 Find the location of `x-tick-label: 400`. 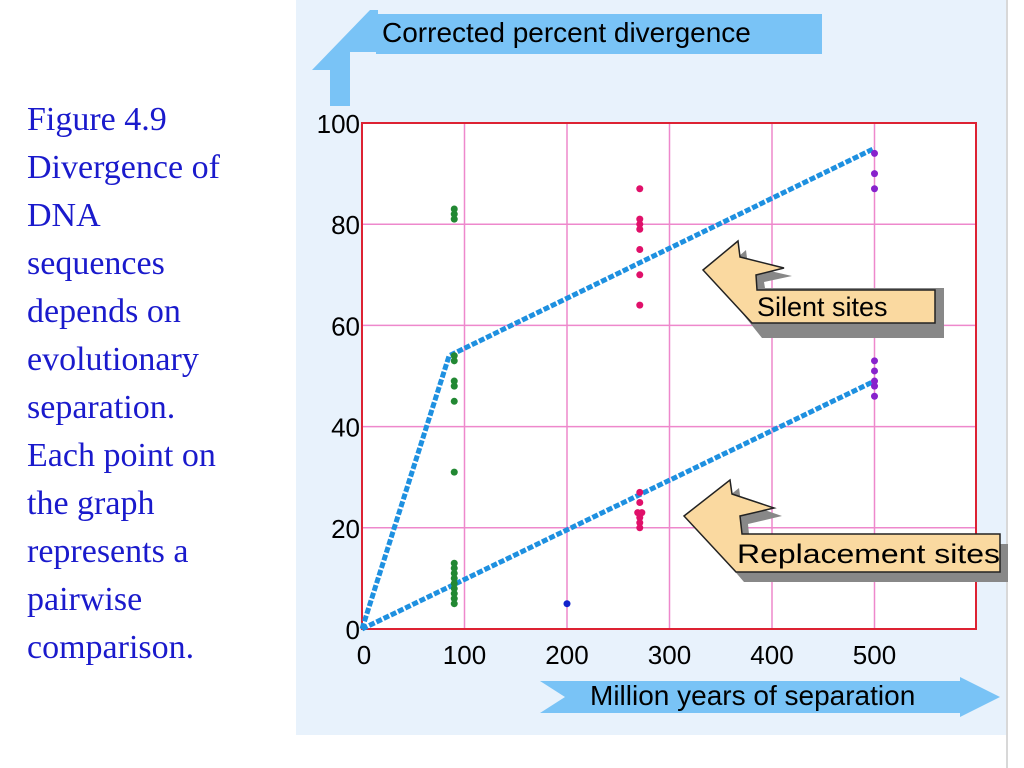

x-tick-label: 400 is located at coordinates (771, 655).